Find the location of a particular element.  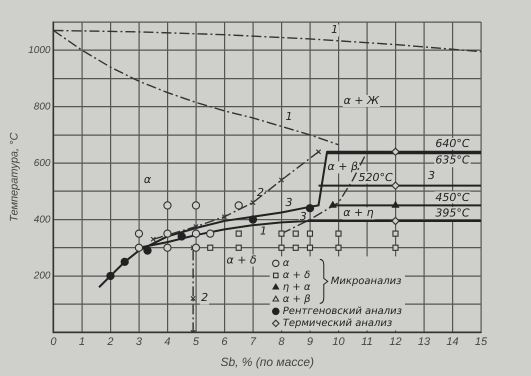

y-tick-label: 1000 is located at coordinates (39, 50).